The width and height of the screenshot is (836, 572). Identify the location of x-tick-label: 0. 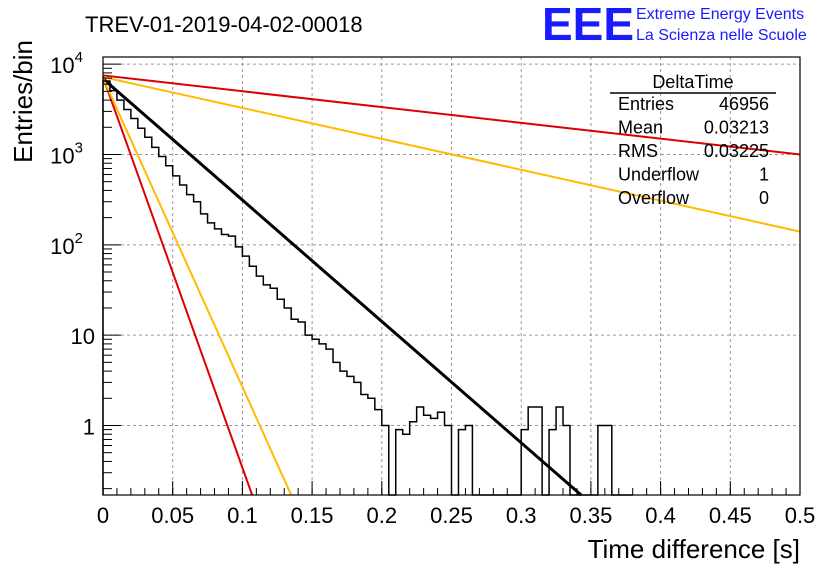
(103, 515).